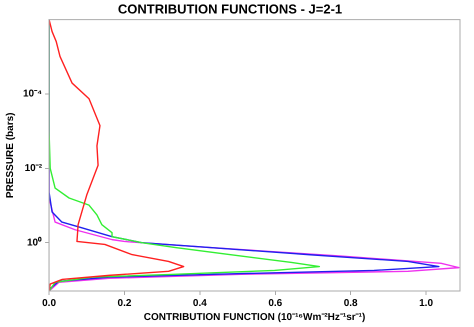  Describe the element at coordinates (255, 317) in the screenshot. I see `x-axis-title: CONTRIBUTION FUNCTION (10⁻¹⁶Wm⁻²Hz⁻¹sr⁻¹)` at that location.